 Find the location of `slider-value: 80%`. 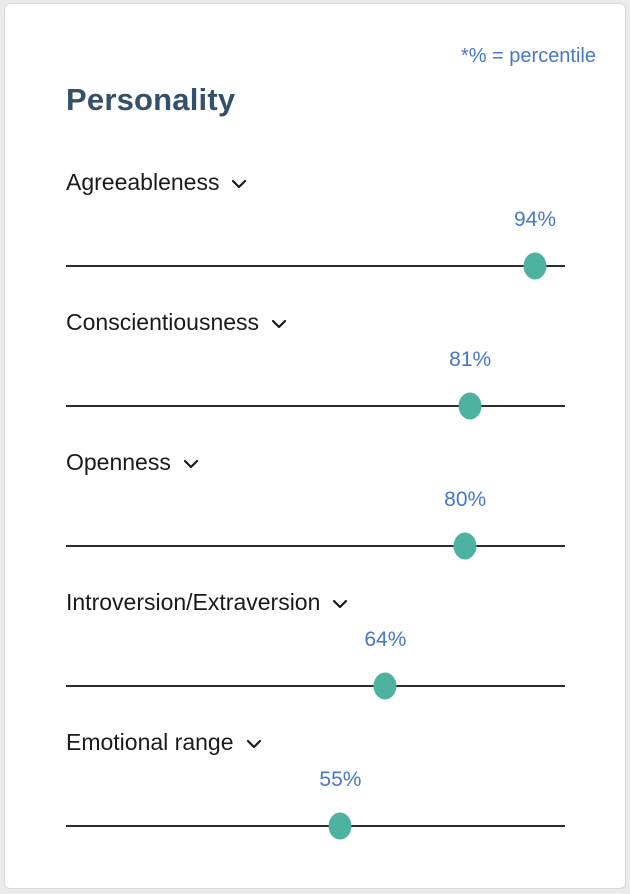

slider-value: 80% is located at coordinates (465, 499).